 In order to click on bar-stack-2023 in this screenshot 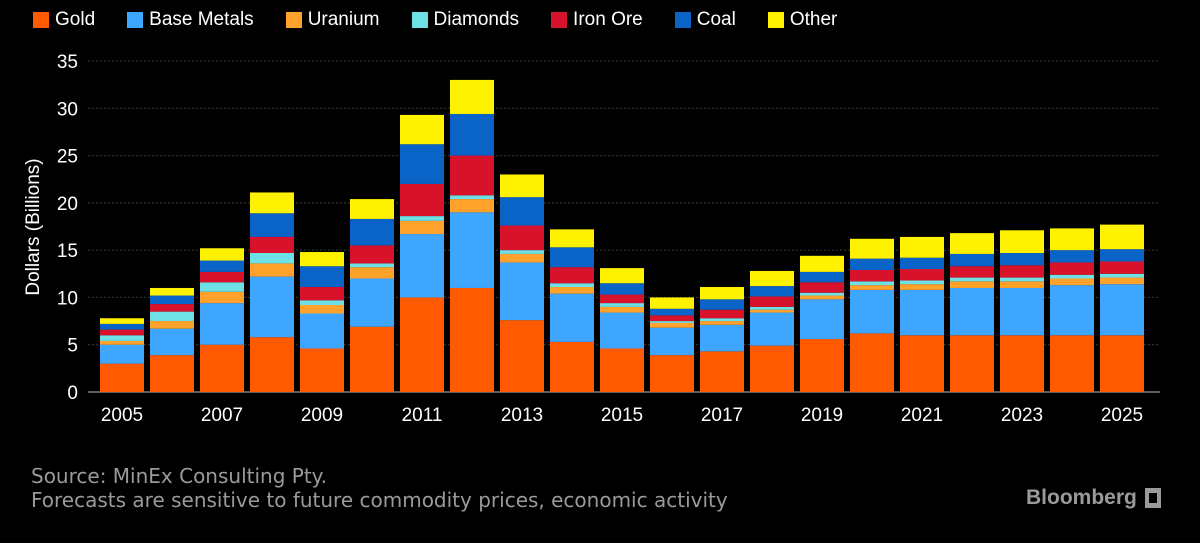, I will do `click(1022, 311)`.